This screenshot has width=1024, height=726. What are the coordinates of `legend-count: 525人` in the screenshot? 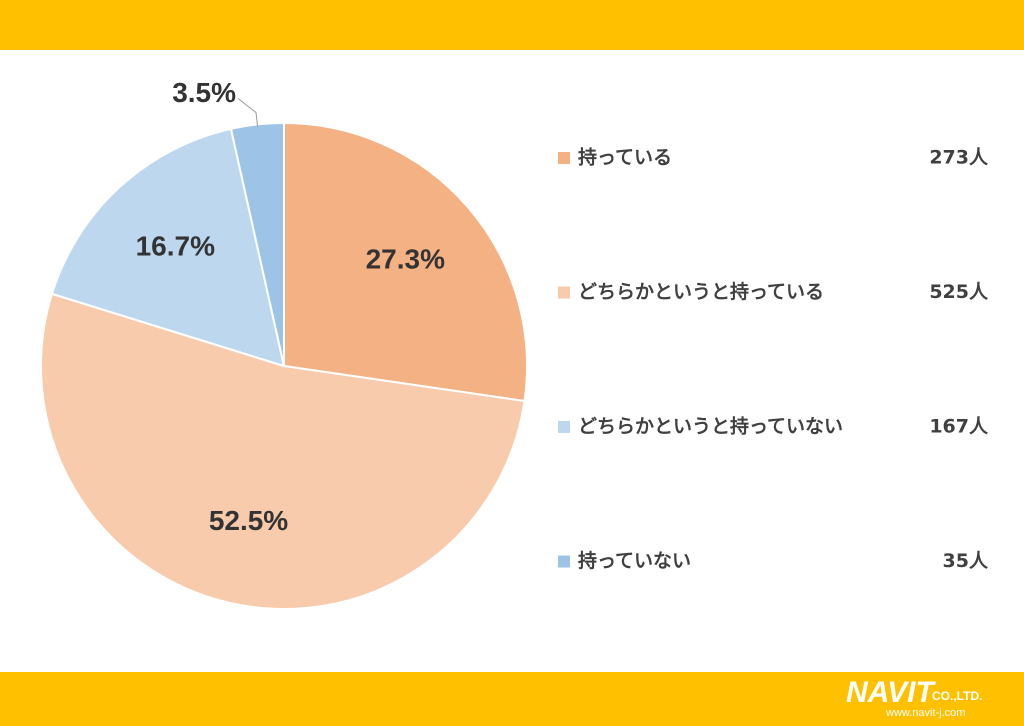 It's located at (959, 292).